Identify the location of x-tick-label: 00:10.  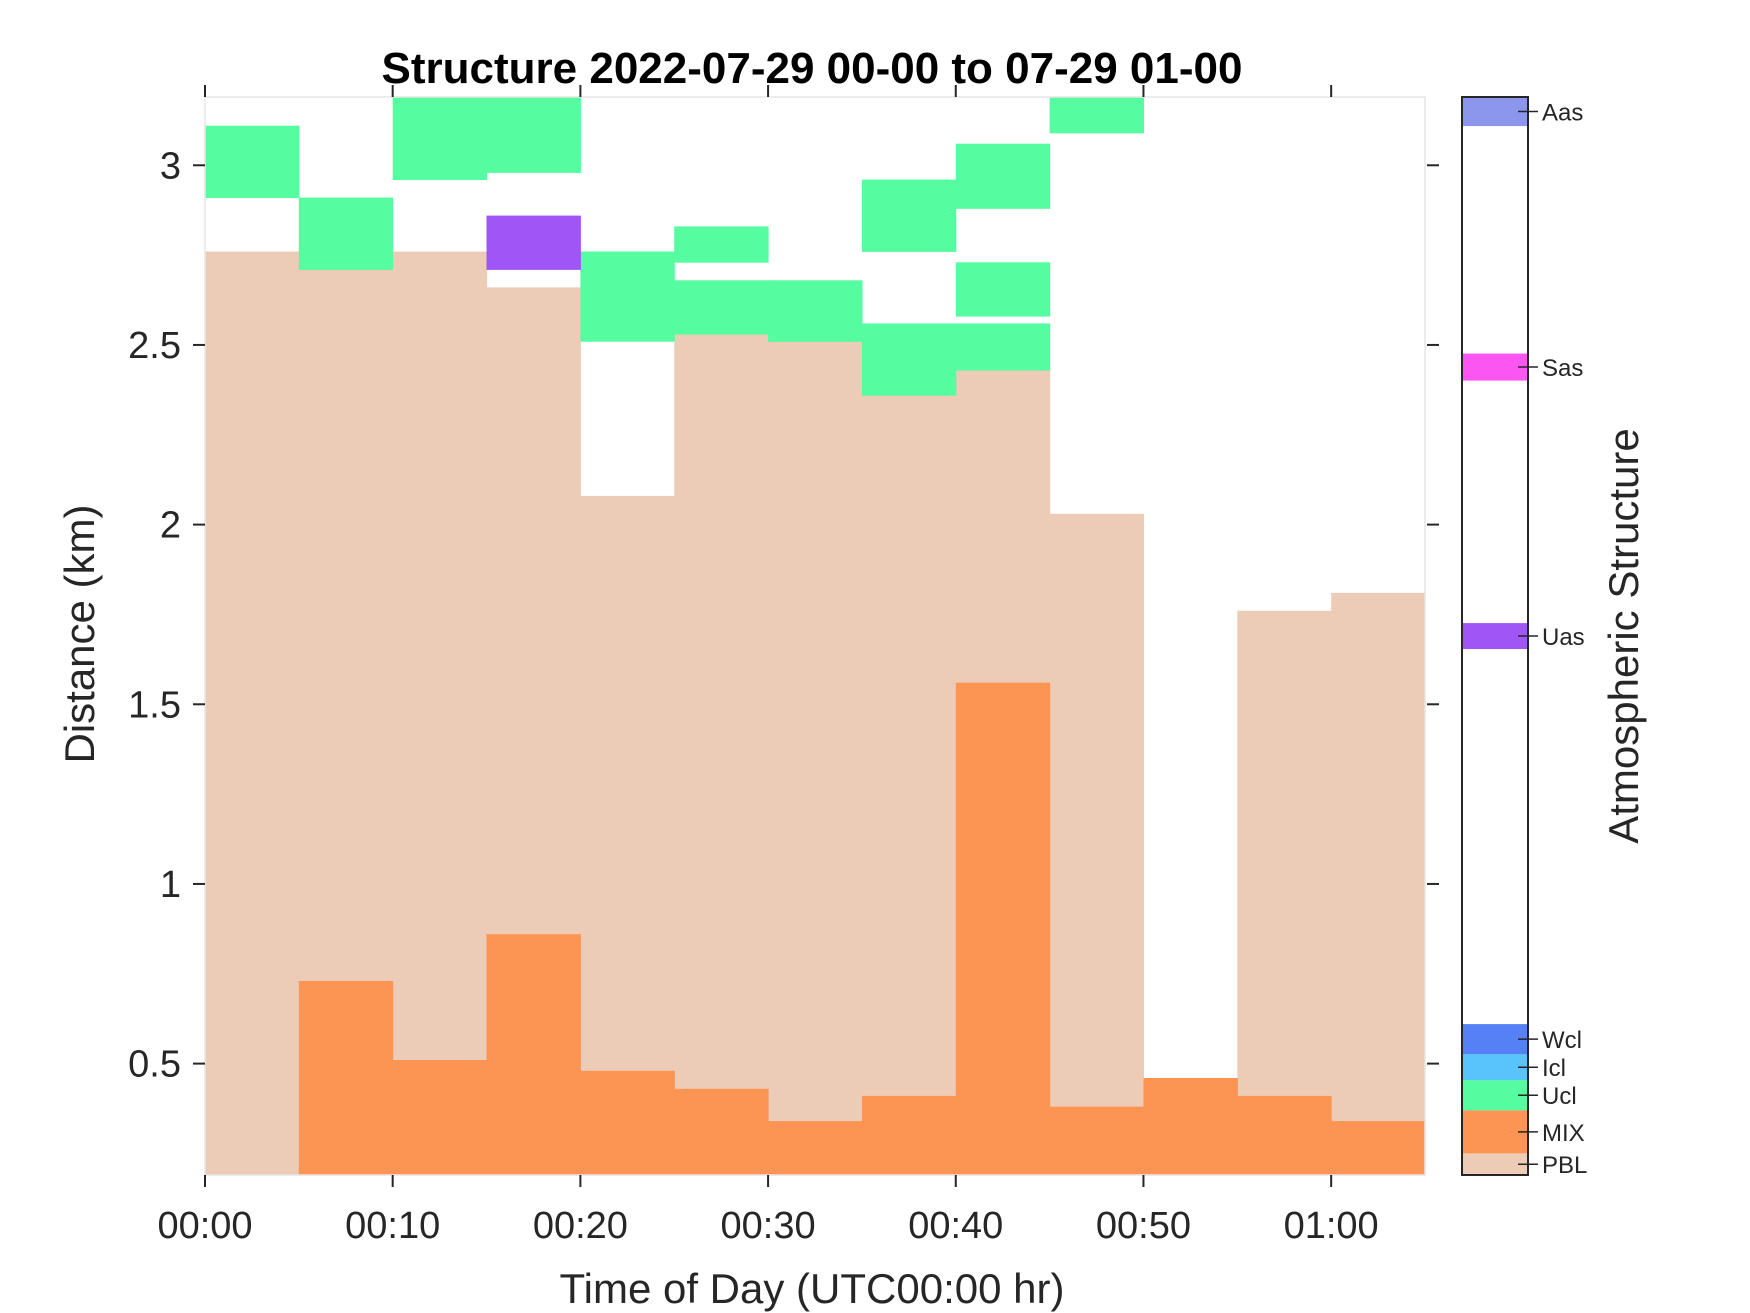
(392, 1226).